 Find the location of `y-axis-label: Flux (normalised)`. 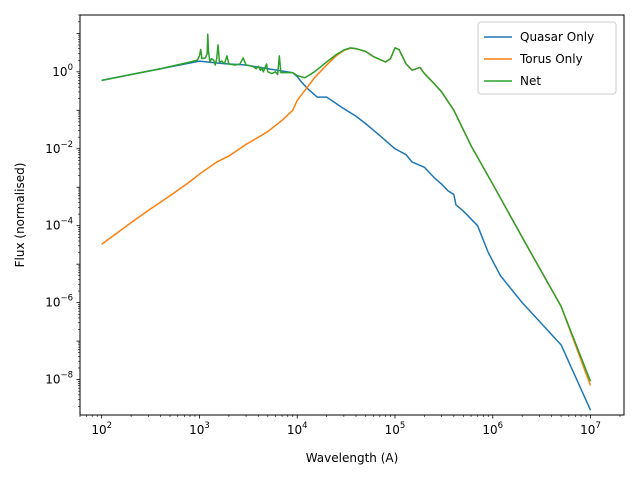

y-axis-label: Flux (normalised) is located at coordinates (20, 215).